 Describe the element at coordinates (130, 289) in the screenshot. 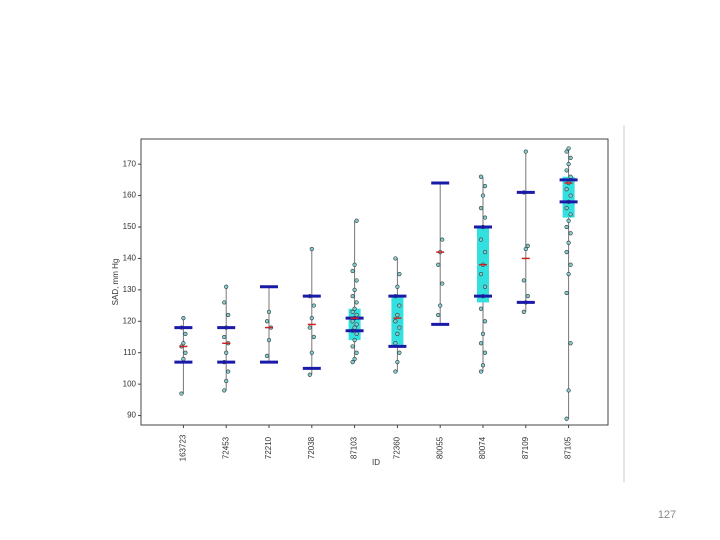

I see `y-tick-label: 130` at that location.